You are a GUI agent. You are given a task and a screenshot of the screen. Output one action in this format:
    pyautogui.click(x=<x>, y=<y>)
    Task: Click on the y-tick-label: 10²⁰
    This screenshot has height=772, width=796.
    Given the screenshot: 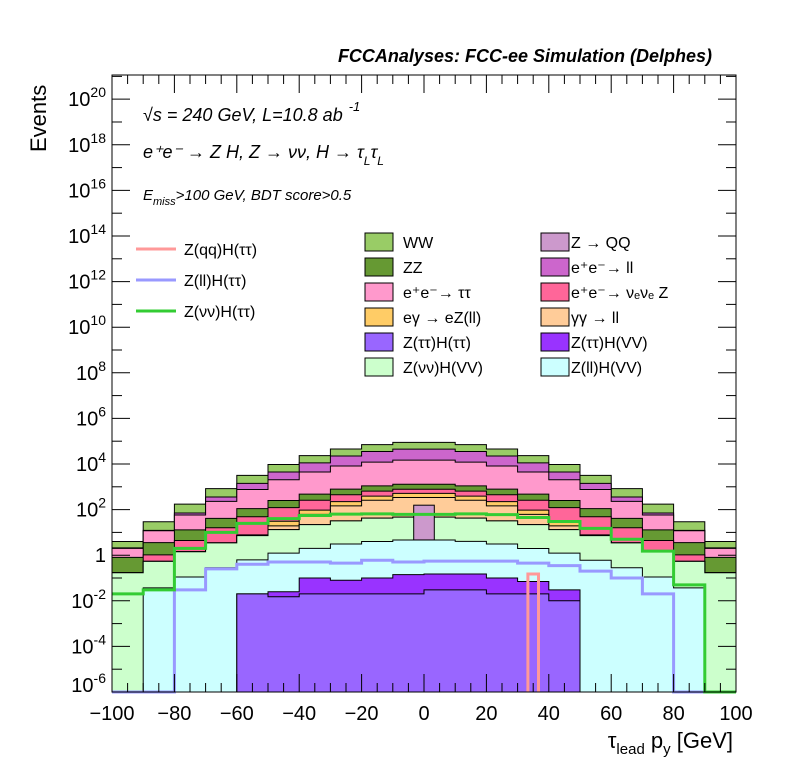 What is the action you would take?
    pyautogui.click(x=87, y=97)
    